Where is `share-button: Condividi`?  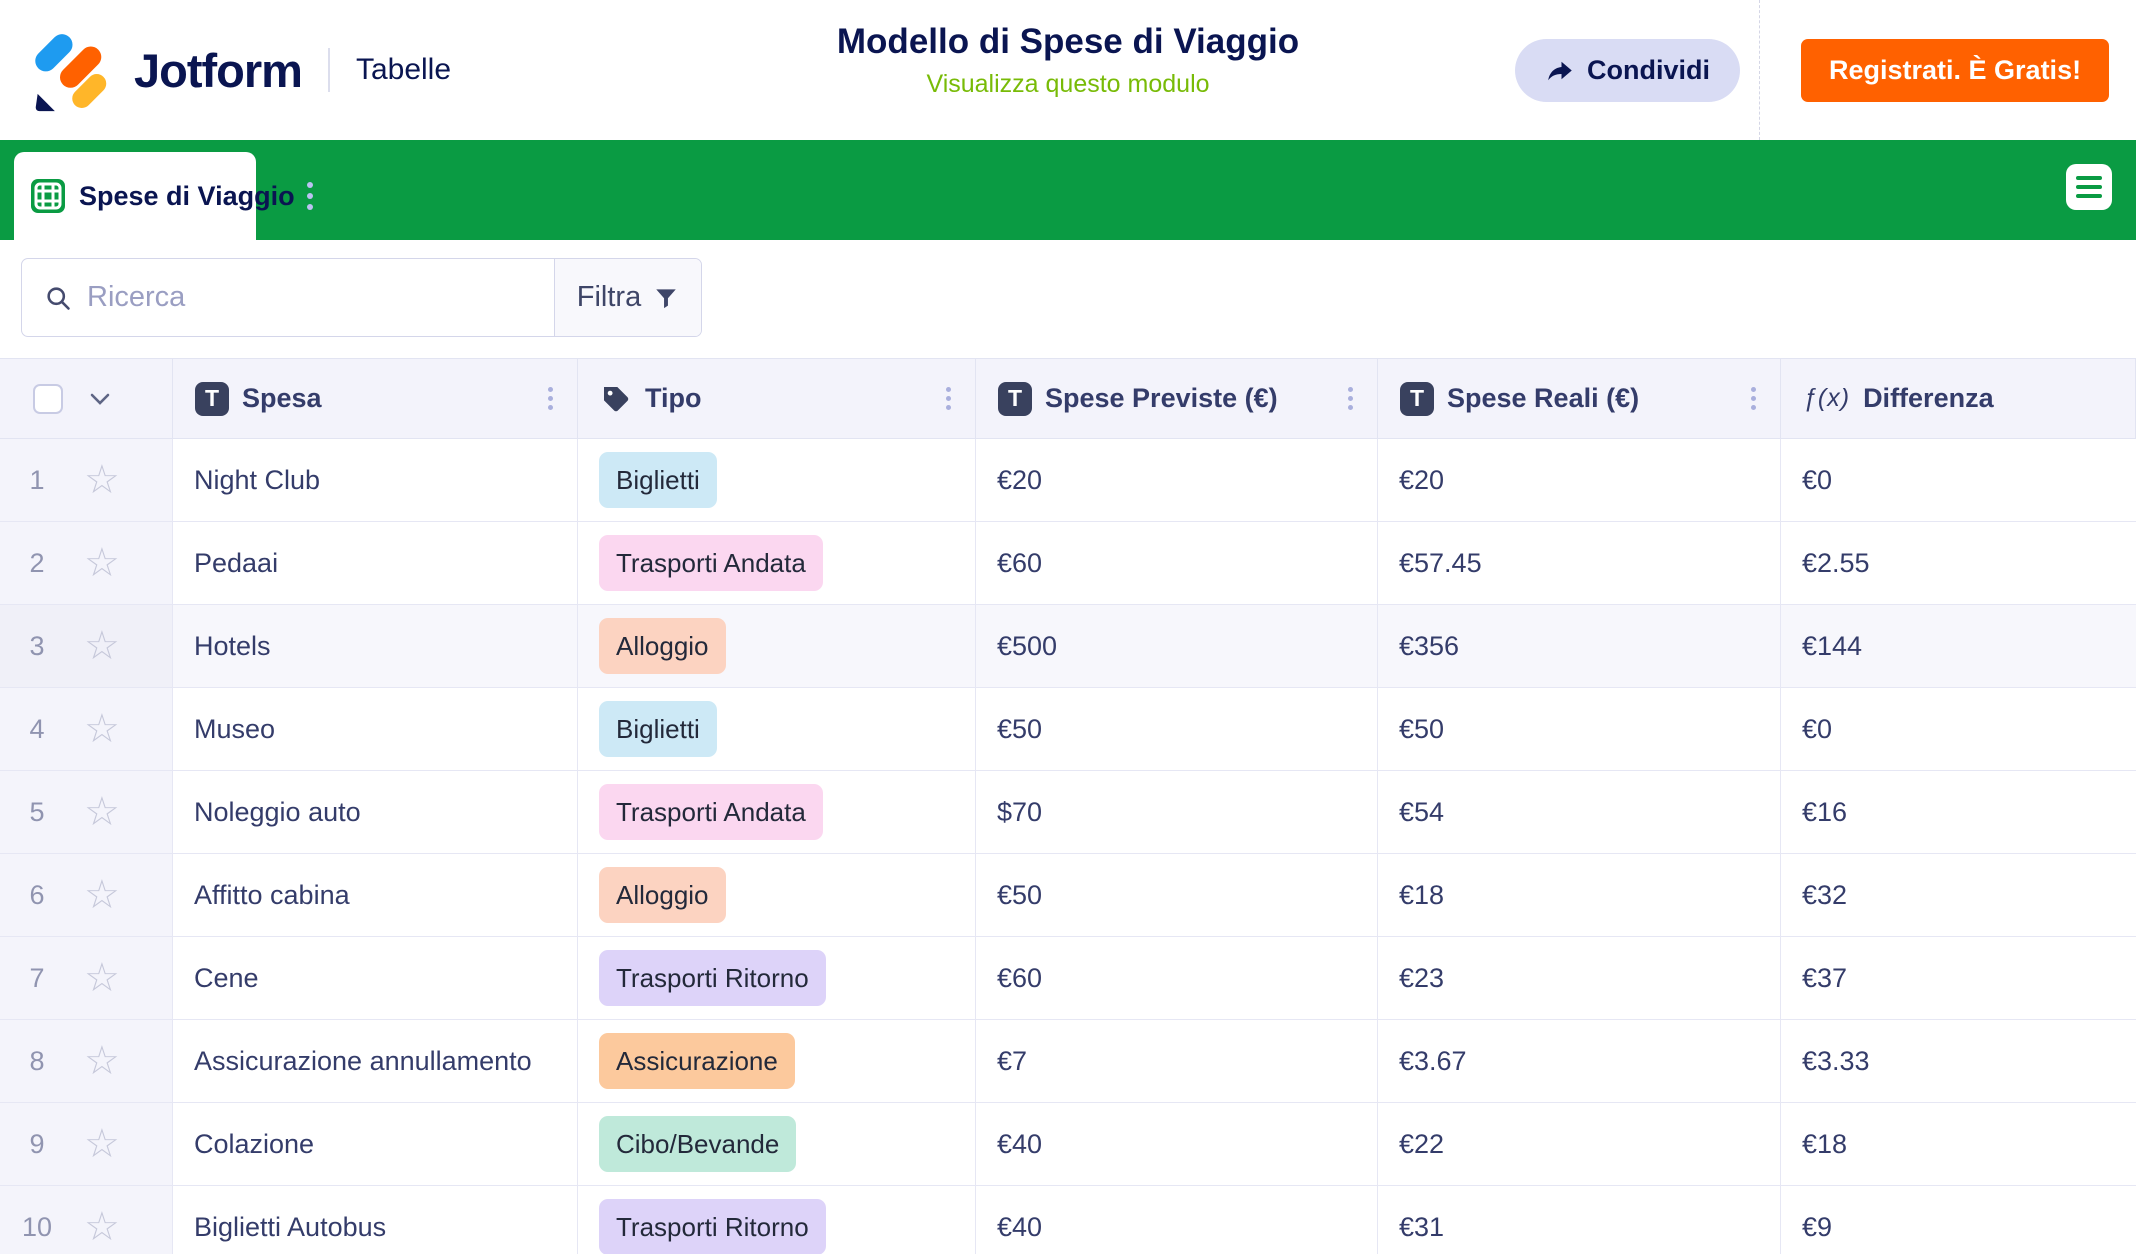 share-button: Condividi is located at coordinates (1627, 70).